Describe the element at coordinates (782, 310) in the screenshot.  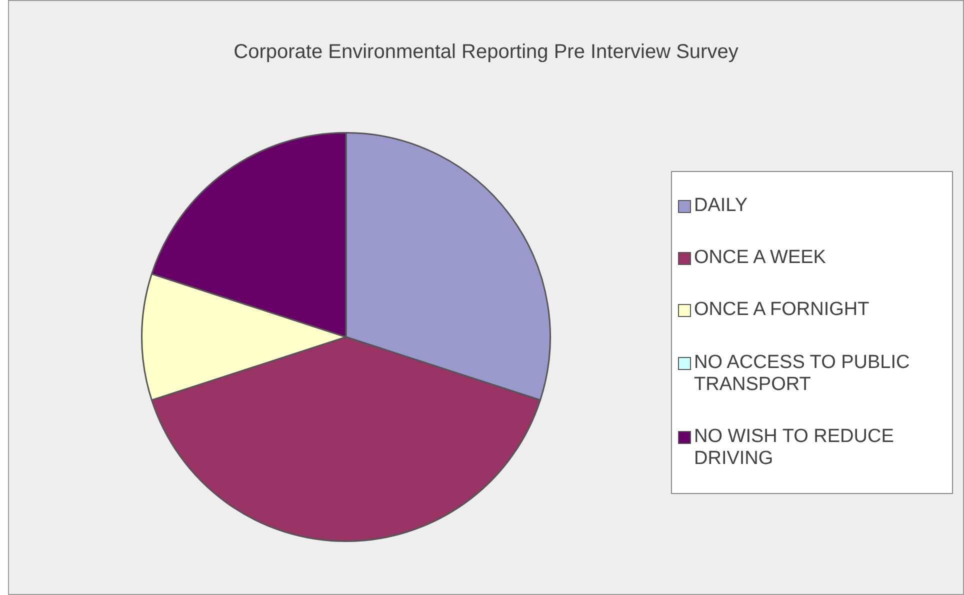
I see `legend-label: ONCE A FORNIGHT` at that location.